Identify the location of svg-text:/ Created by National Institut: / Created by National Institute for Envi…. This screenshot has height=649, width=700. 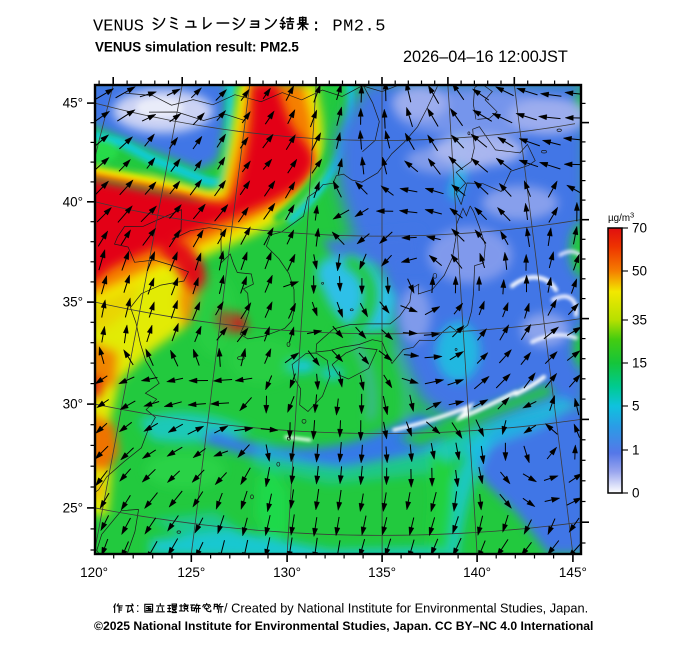
(406, 608).